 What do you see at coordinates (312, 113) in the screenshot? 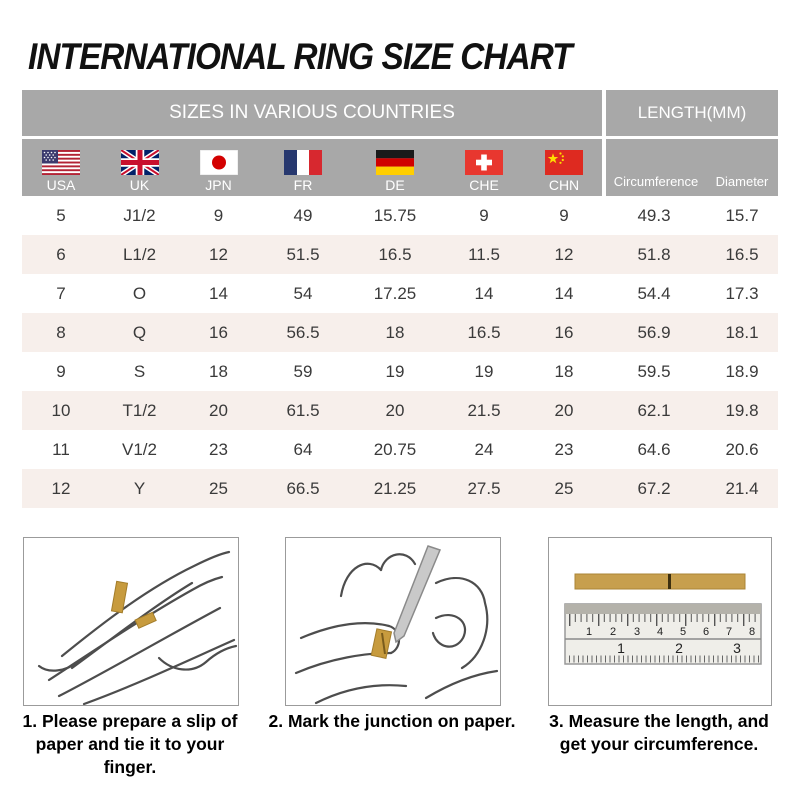
I see `sizes-group-header: SIZES IN VARIOUS COUNTRIES` at bounding box center [312, 113].